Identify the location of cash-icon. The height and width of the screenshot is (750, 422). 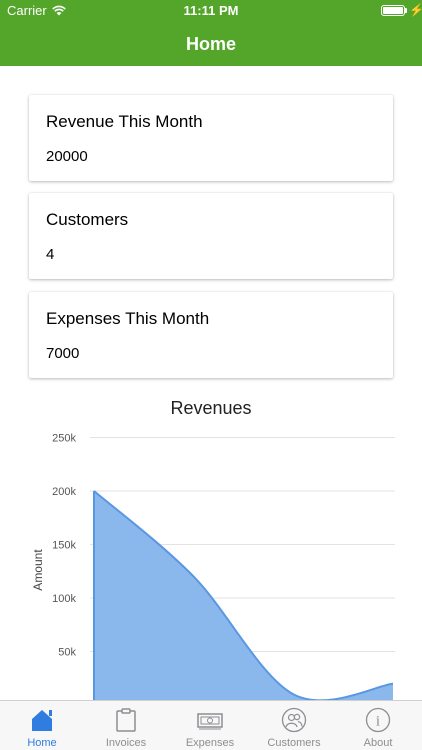
(210, 721).